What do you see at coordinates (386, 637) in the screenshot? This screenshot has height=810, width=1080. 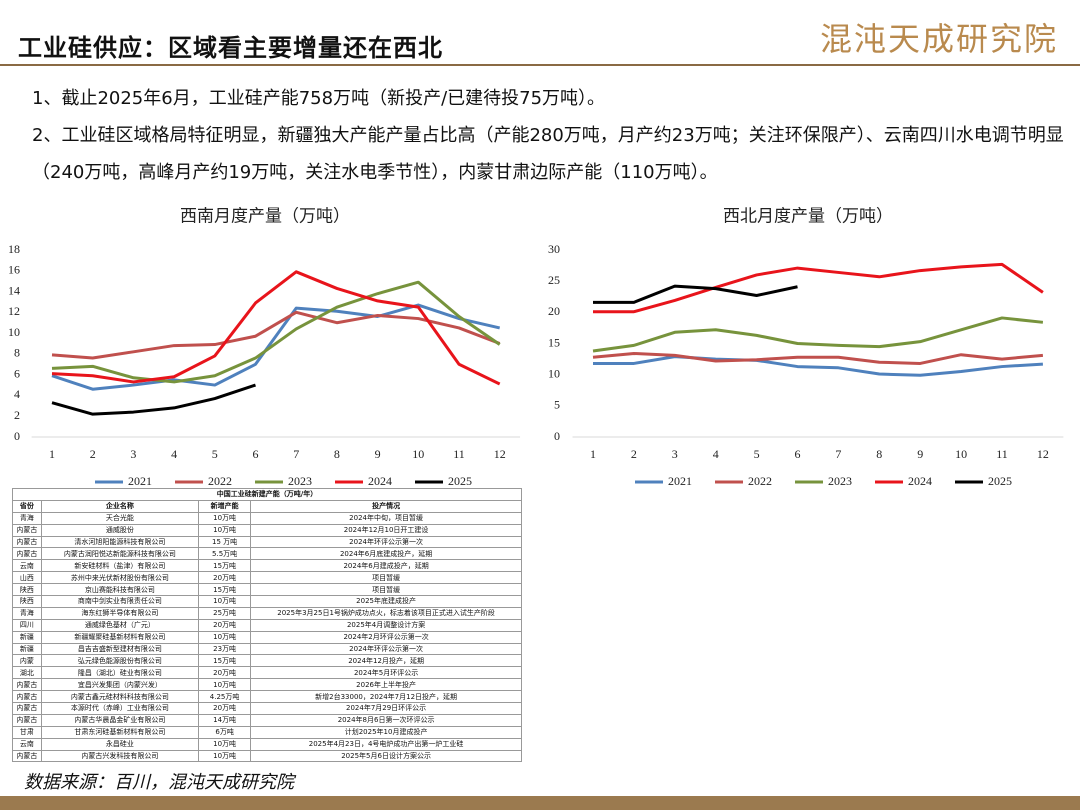 I see `table-cell: 2024年2月环评公示第一次` at bounding box center [386, 637].